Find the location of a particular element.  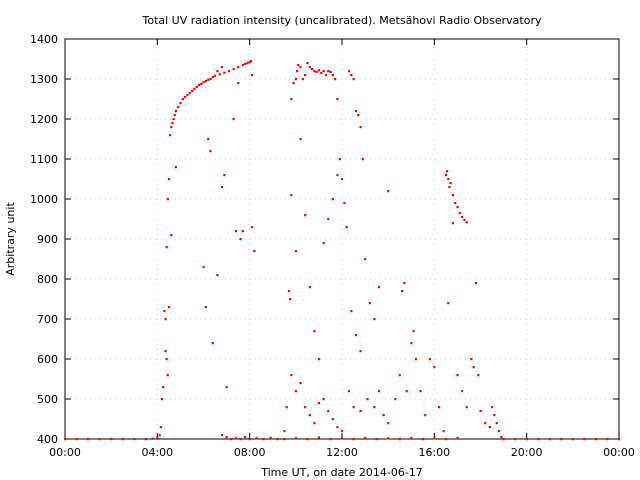

y-tick-label: 1200 is located at coordinates (44, 119).